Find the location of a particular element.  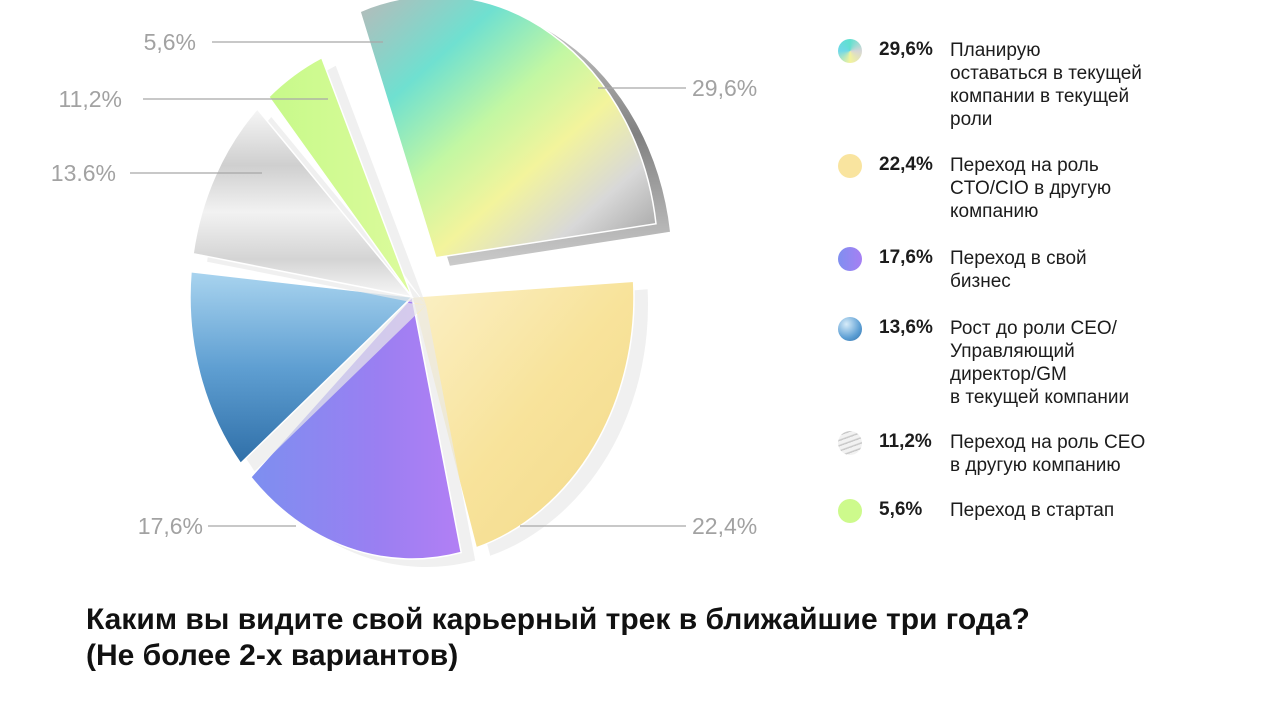

legend-value: 11,2% is located at coordinates (905, 441).